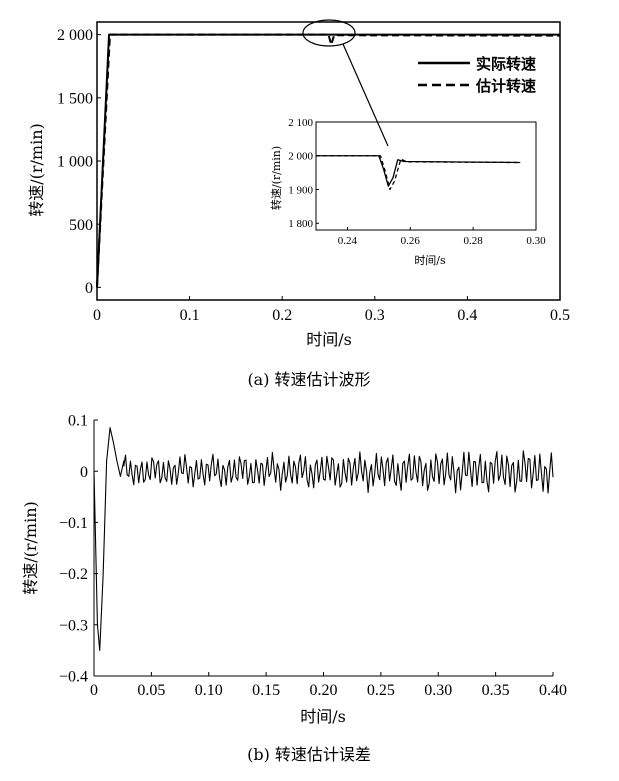 Image resolution: width=619 pixels, height=781 pixels. What do you see at coordinates (430, 260) in the screenshot?
I see `inset-x-axis-label: 时间/s` at bounding box center [430, 260].